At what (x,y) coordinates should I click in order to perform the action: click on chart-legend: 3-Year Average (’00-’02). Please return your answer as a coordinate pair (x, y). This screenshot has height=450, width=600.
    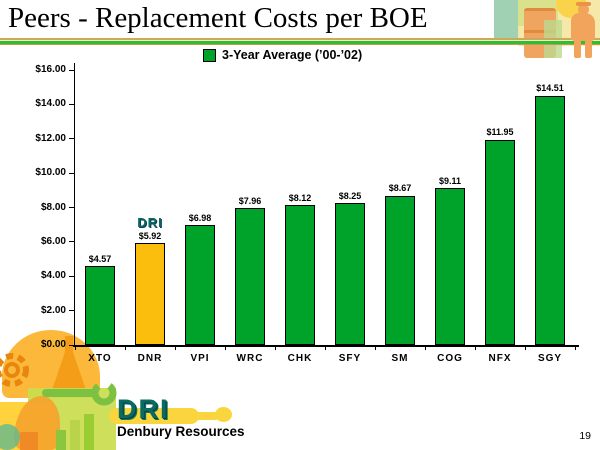
    Looking at the image, I should click on (282, 55).